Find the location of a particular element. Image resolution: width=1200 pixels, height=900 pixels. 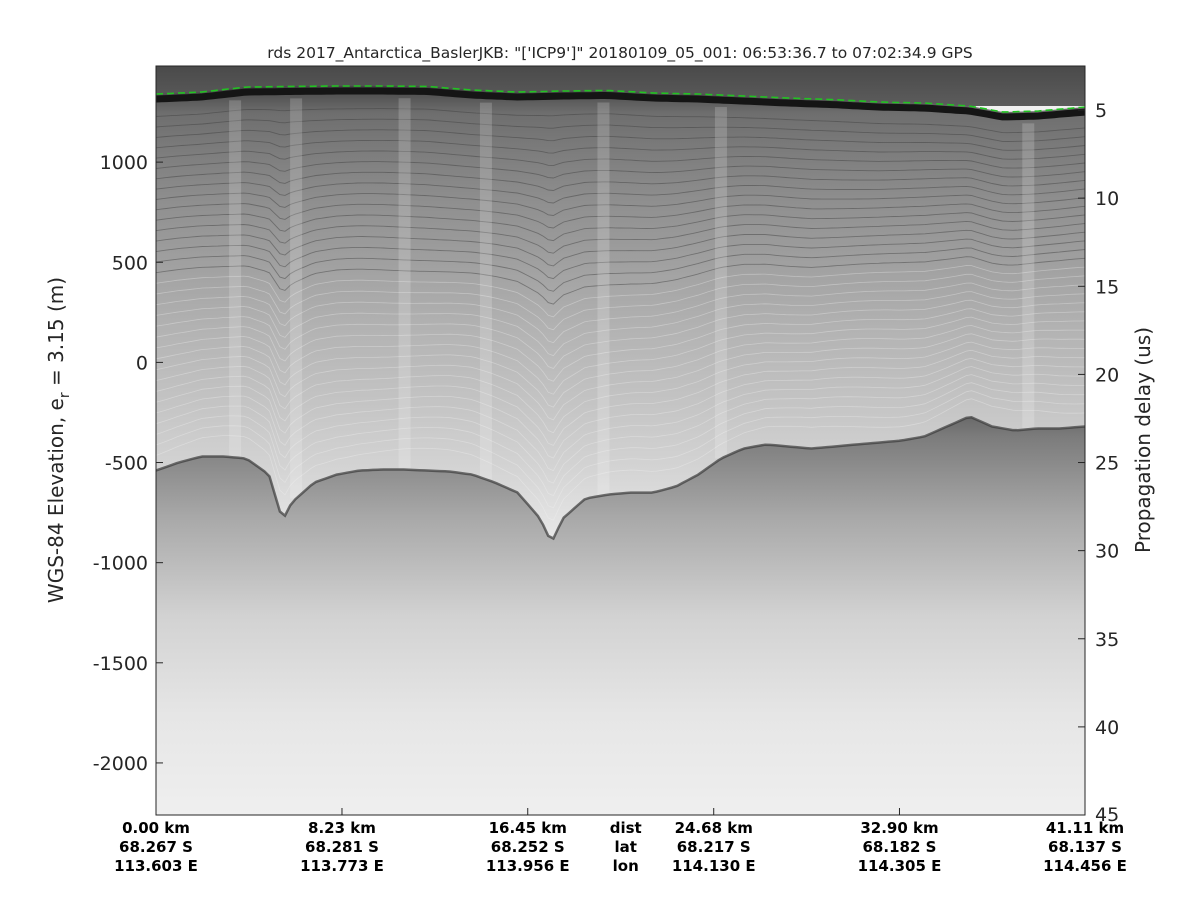

left-y-tick-label: 0 is located at coordinates (142, 363).